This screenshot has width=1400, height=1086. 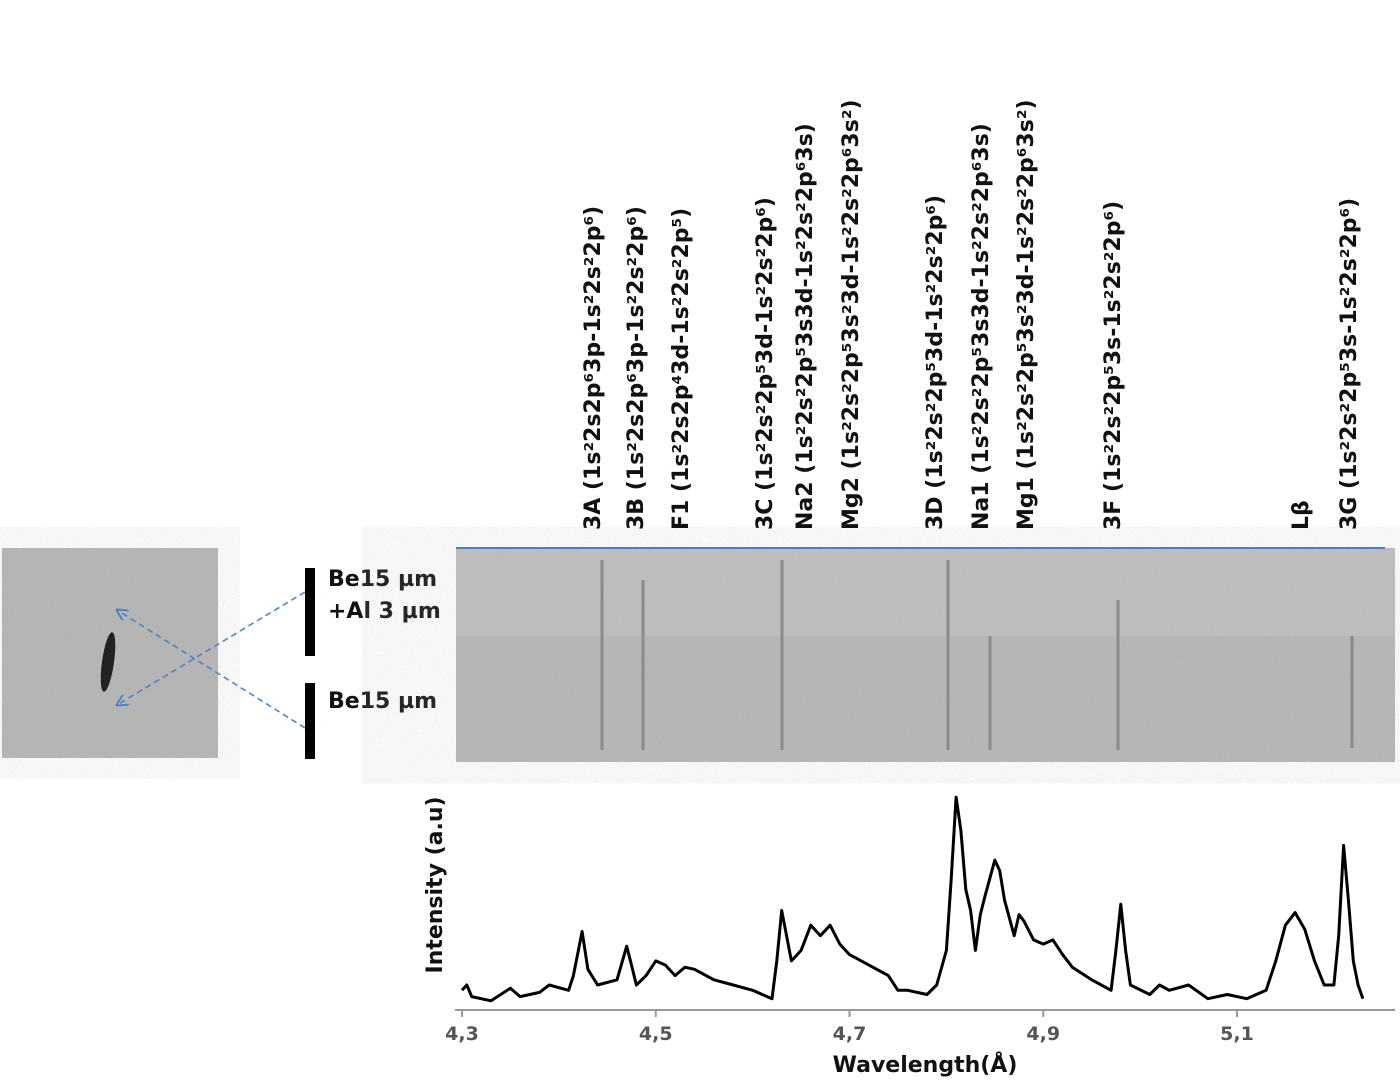 What do you see at coordinates (925, 1065) in the screenshot?
I see `x-axis-title: Wavelength(Å)` at bounding box center [925, 1065].